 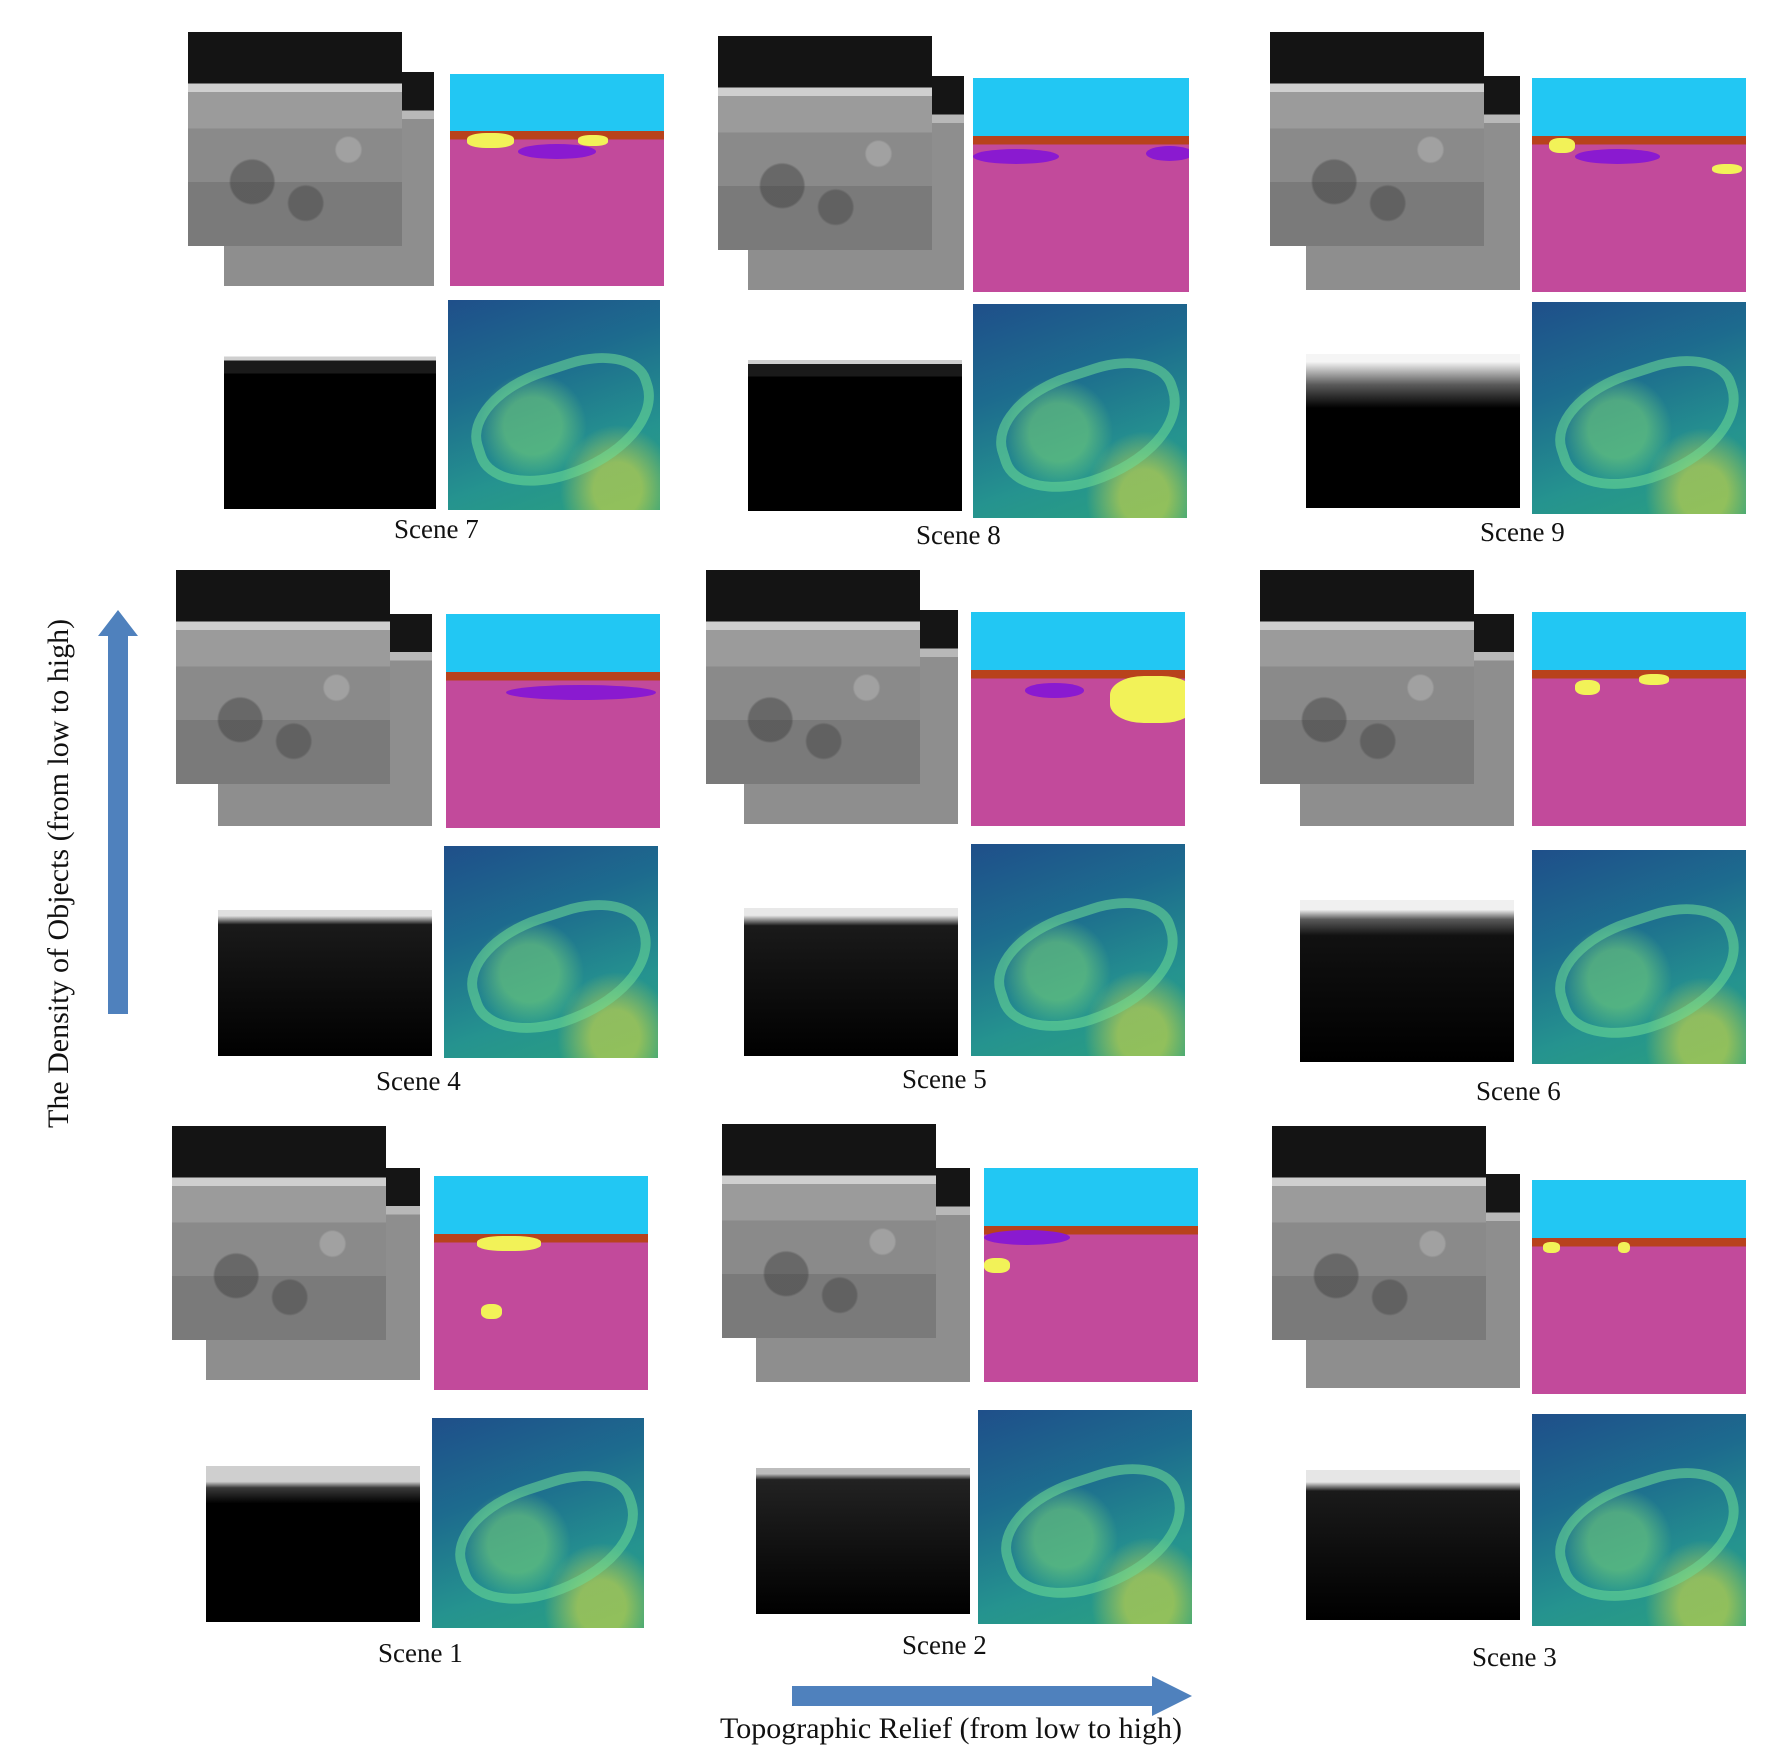 What do you see at coordinates (992, 1696) in the screenshot?
I see `relief-arrow` at bounding box center [992, 1696].